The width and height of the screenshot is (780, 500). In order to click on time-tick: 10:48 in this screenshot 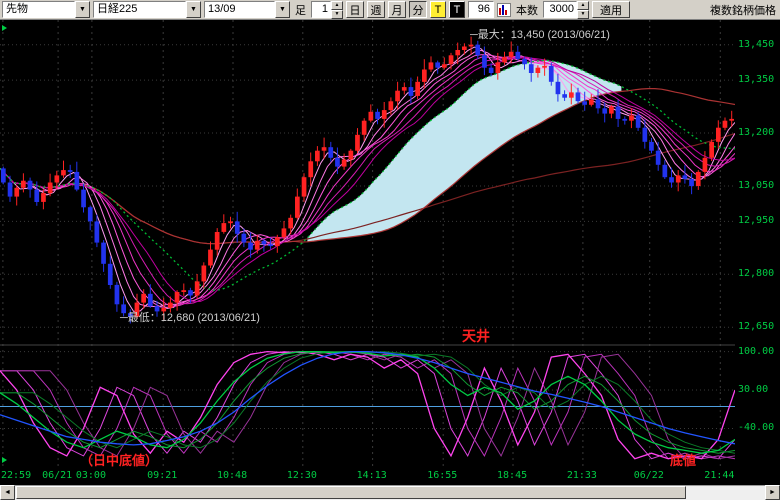, I will do `click(232, 475)`.